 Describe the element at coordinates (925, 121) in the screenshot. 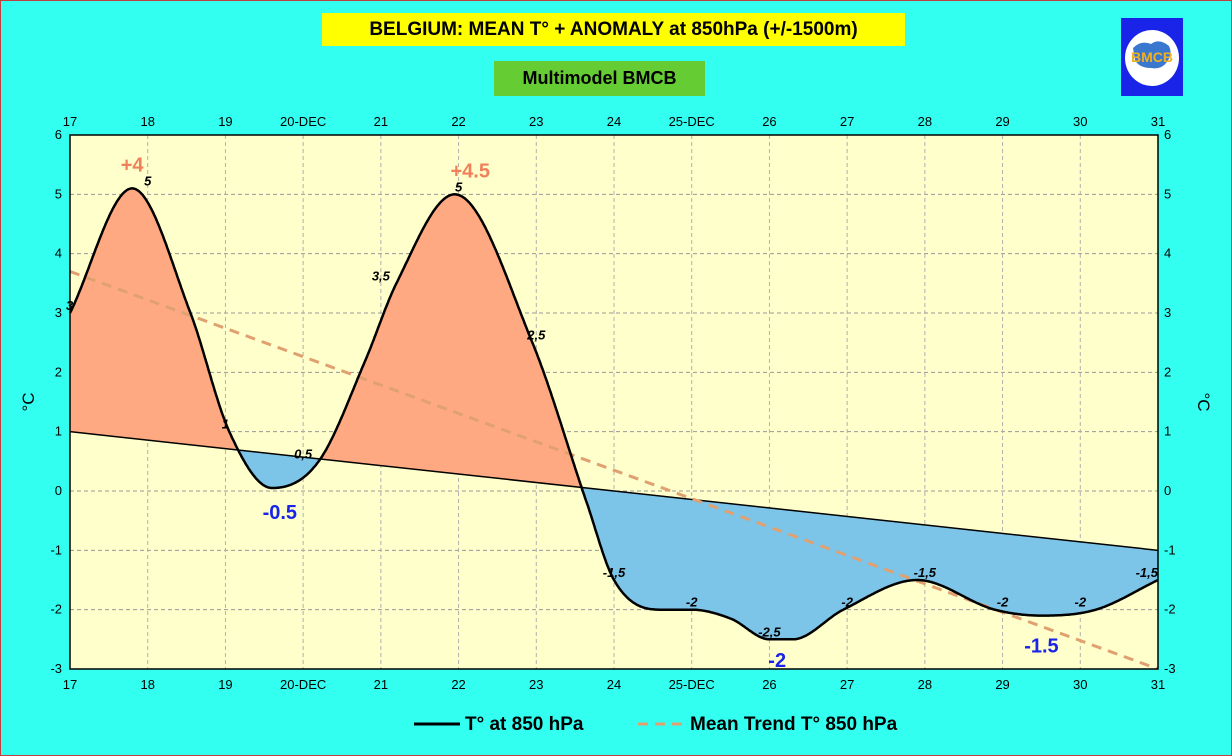

I see `x-tick-label-top: 28` at that location.